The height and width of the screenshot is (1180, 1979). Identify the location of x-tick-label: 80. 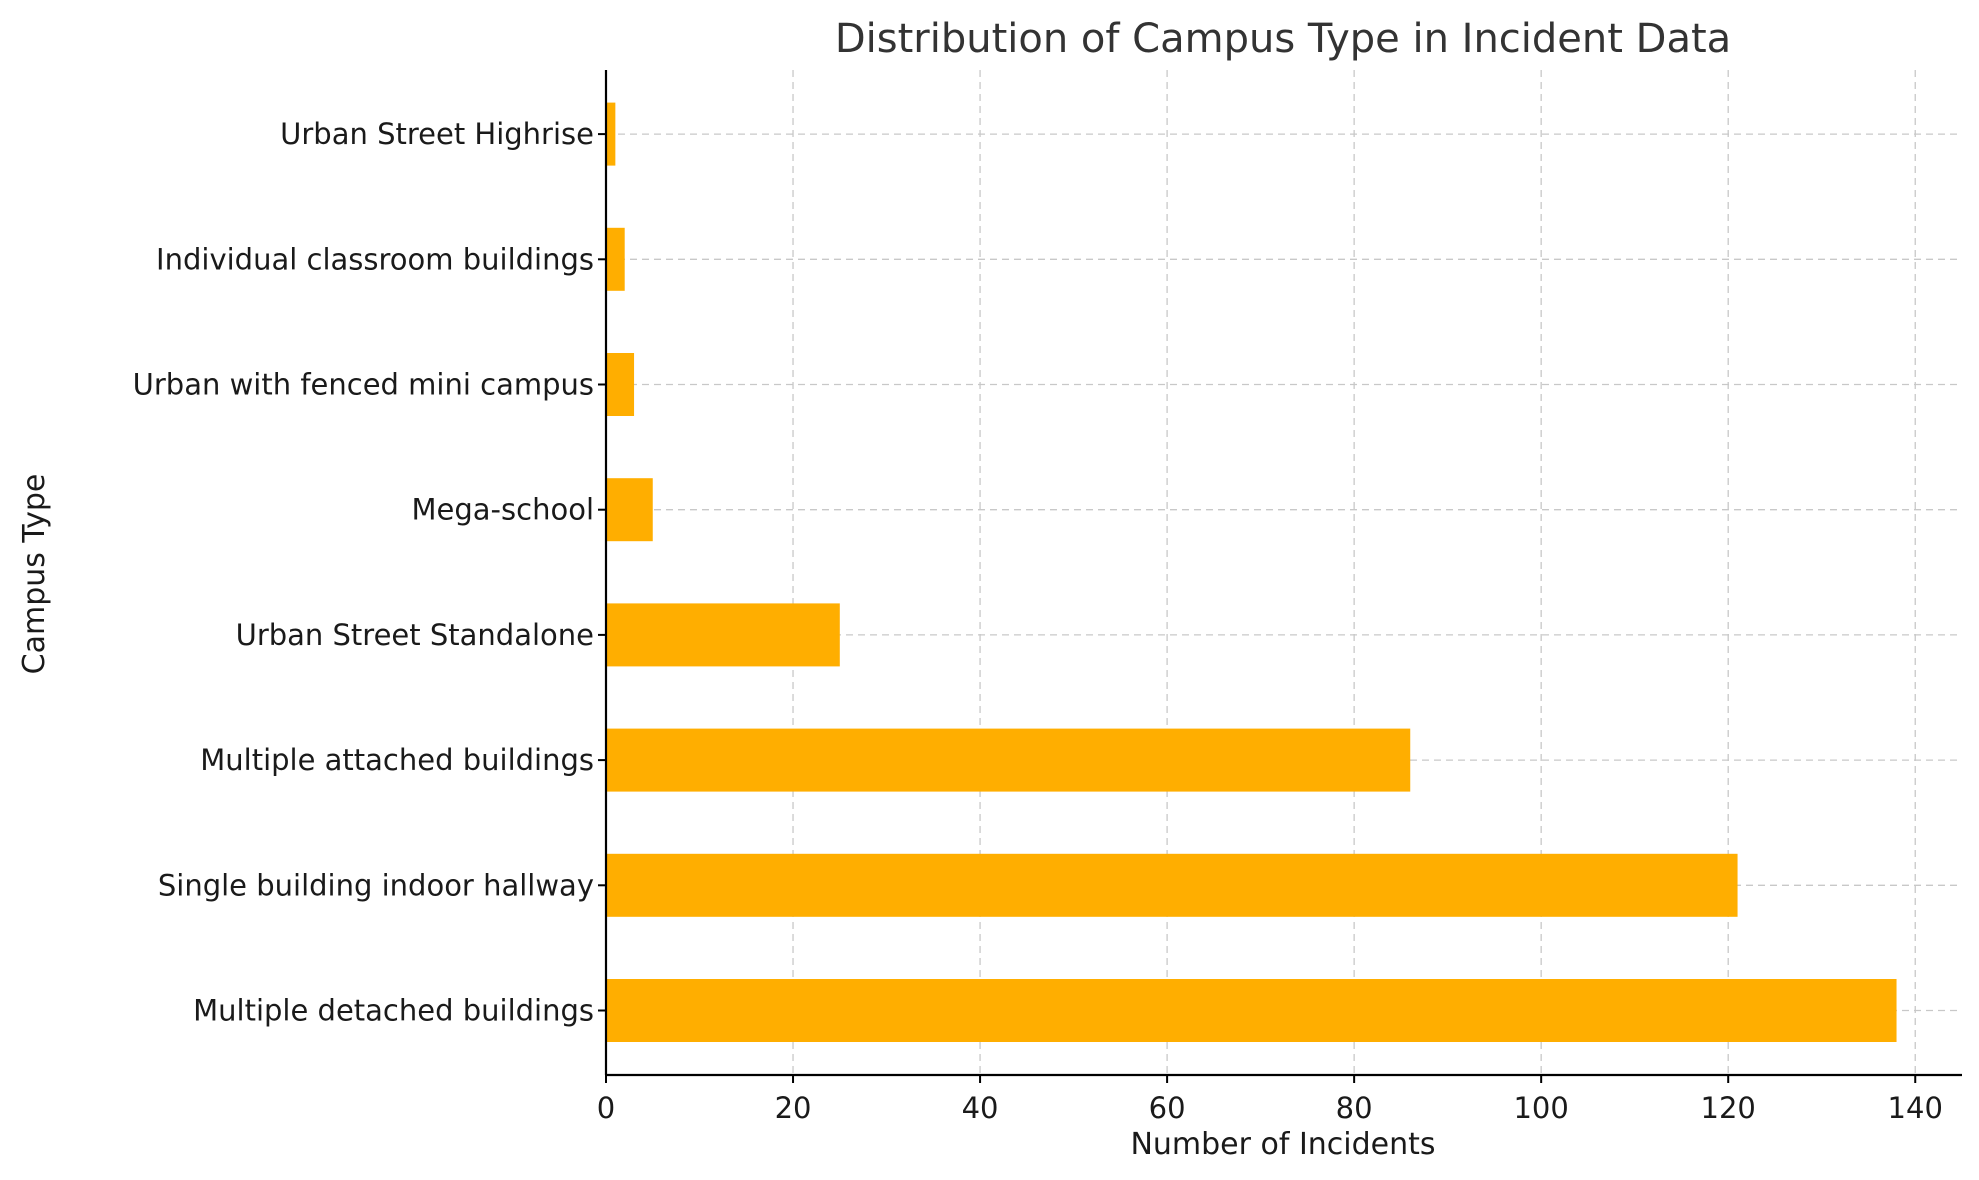
(1354, 1108).